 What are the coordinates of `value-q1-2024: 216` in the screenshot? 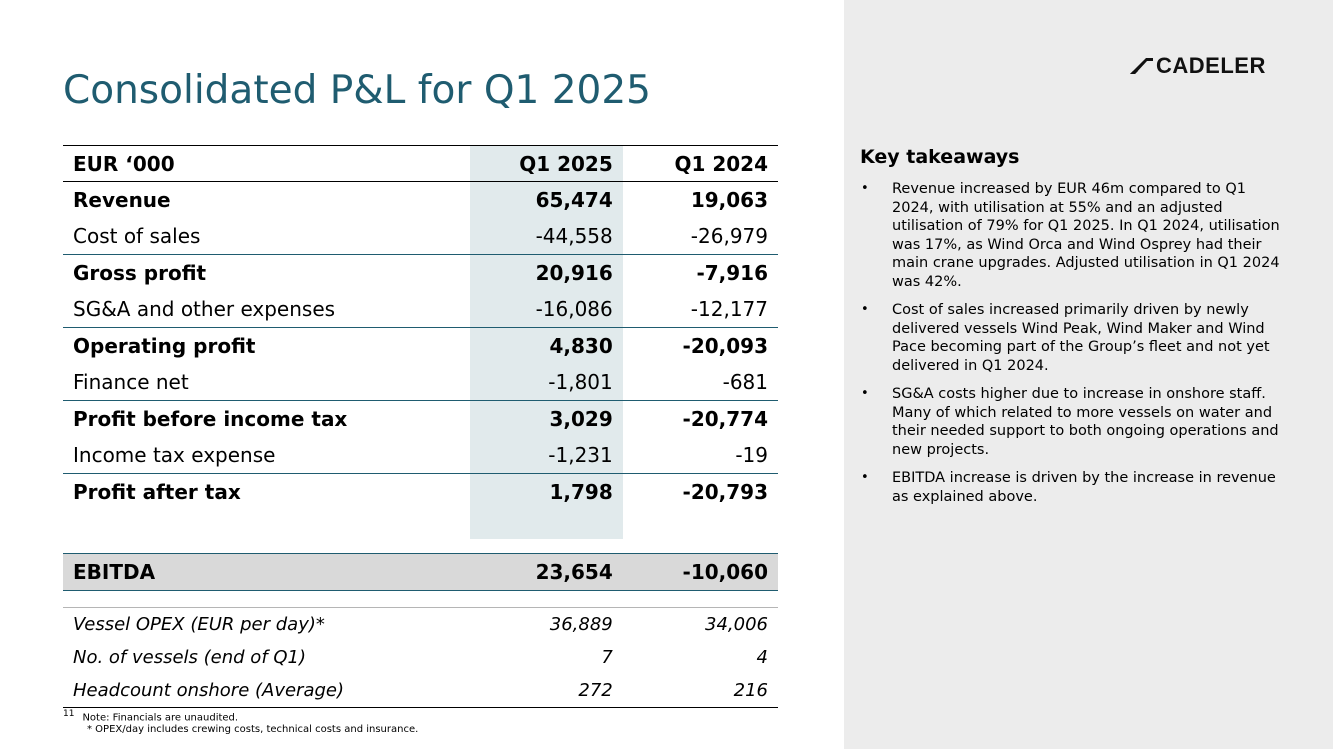 It's located at (700, 691).